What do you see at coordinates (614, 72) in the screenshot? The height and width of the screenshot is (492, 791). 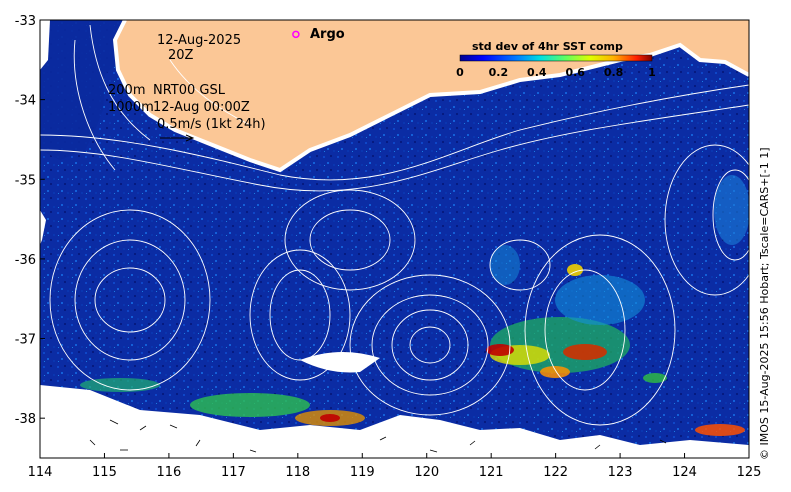 I see `colorbar-tick-label: 0.8` at bounding box center [614, 72].